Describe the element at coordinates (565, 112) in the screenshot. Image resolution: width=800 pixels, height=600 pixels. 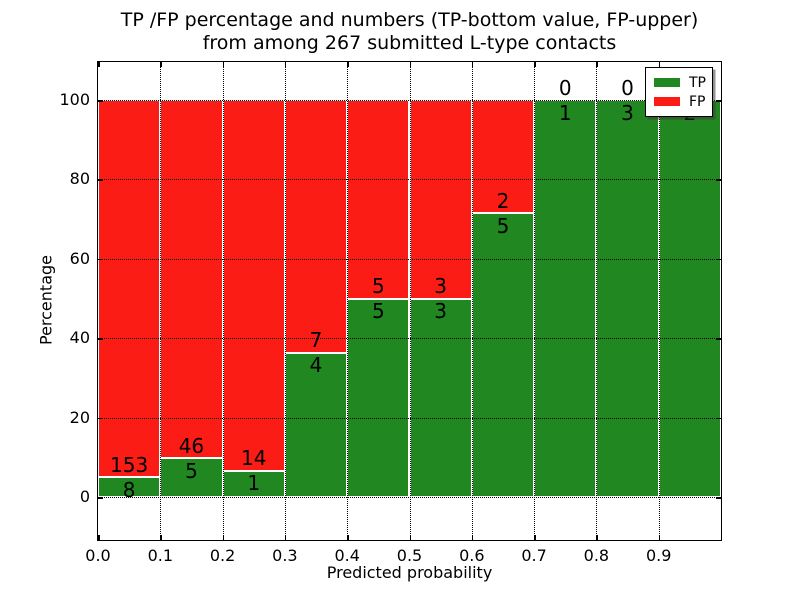
I see `tp-count-label-7: 1` at that location.